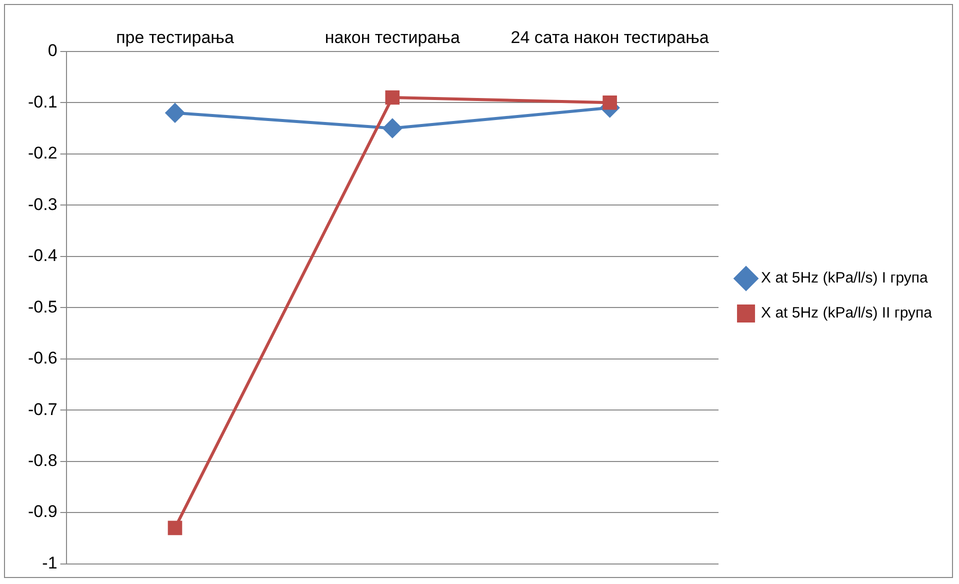 The height and width of the screenshot is (584, 959). What do you see at coordinates (43, 153) in the screenshot?
I see `y-tick-label: -0.2` at bounding box center [43, 153].